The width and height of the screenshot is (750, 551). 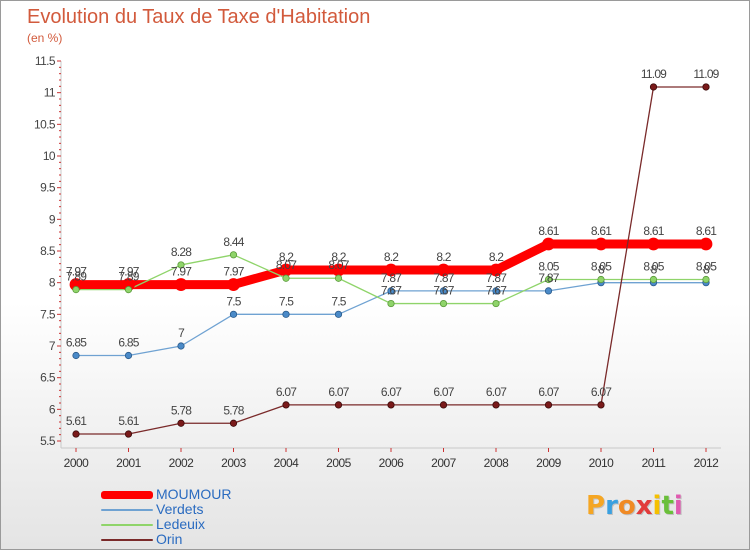 What do you see at coordinates (497, 463) in the screenshot?
I see `x-tick-label: 2008` at bounding box center [497, 463].